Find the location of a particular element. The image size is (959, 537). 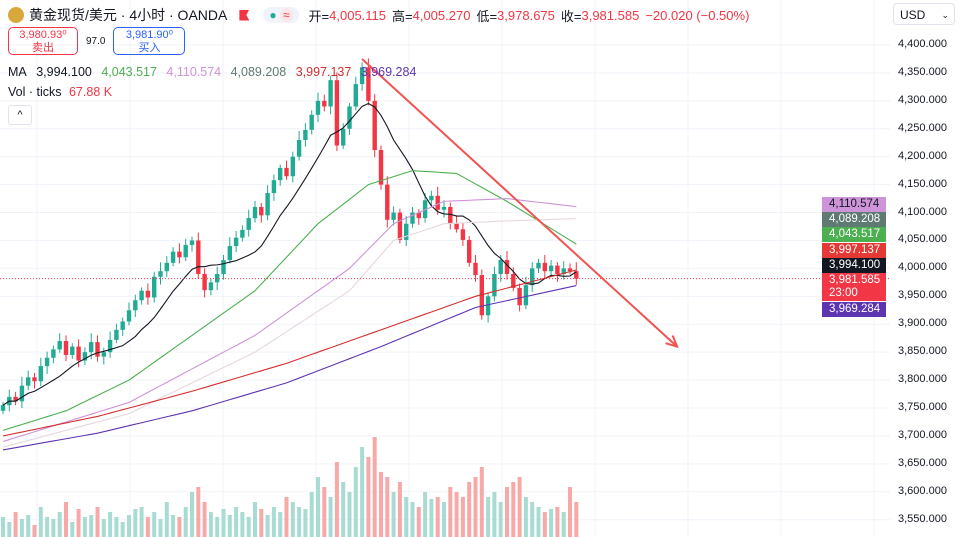

symbol-title: 黄金现货/美元 · 4小时 · OANDA is located at coordinates (128, 15).